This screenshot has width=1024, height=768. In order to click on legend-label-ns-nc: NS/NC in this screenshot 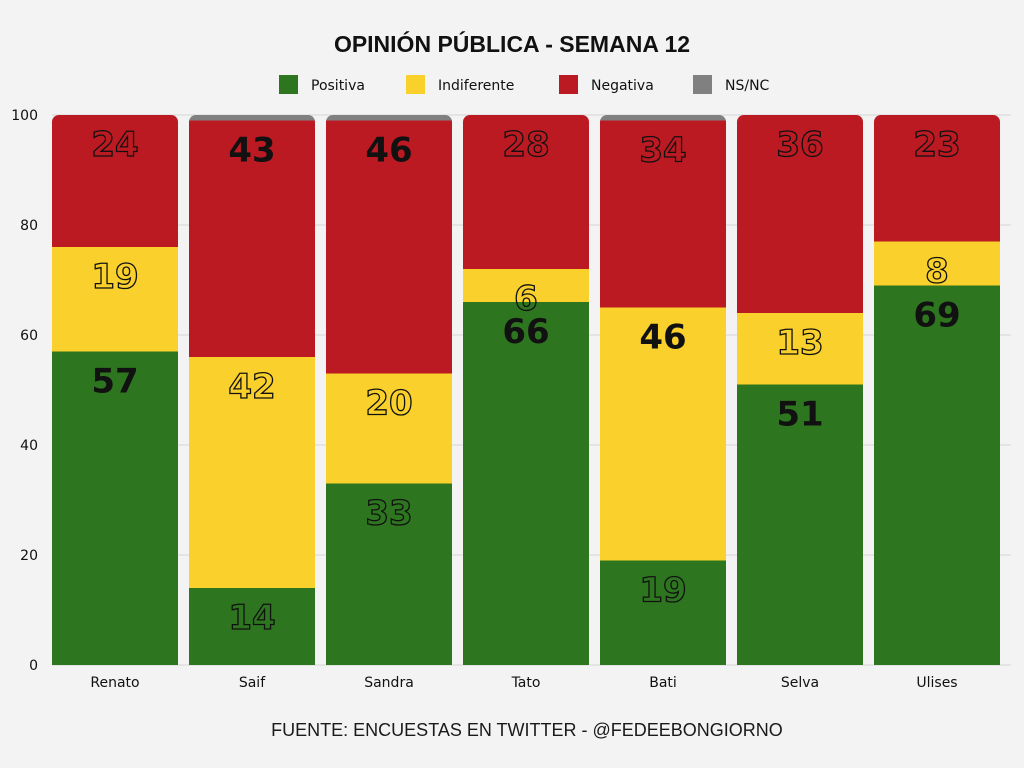, I will do `click(747, 86)`.